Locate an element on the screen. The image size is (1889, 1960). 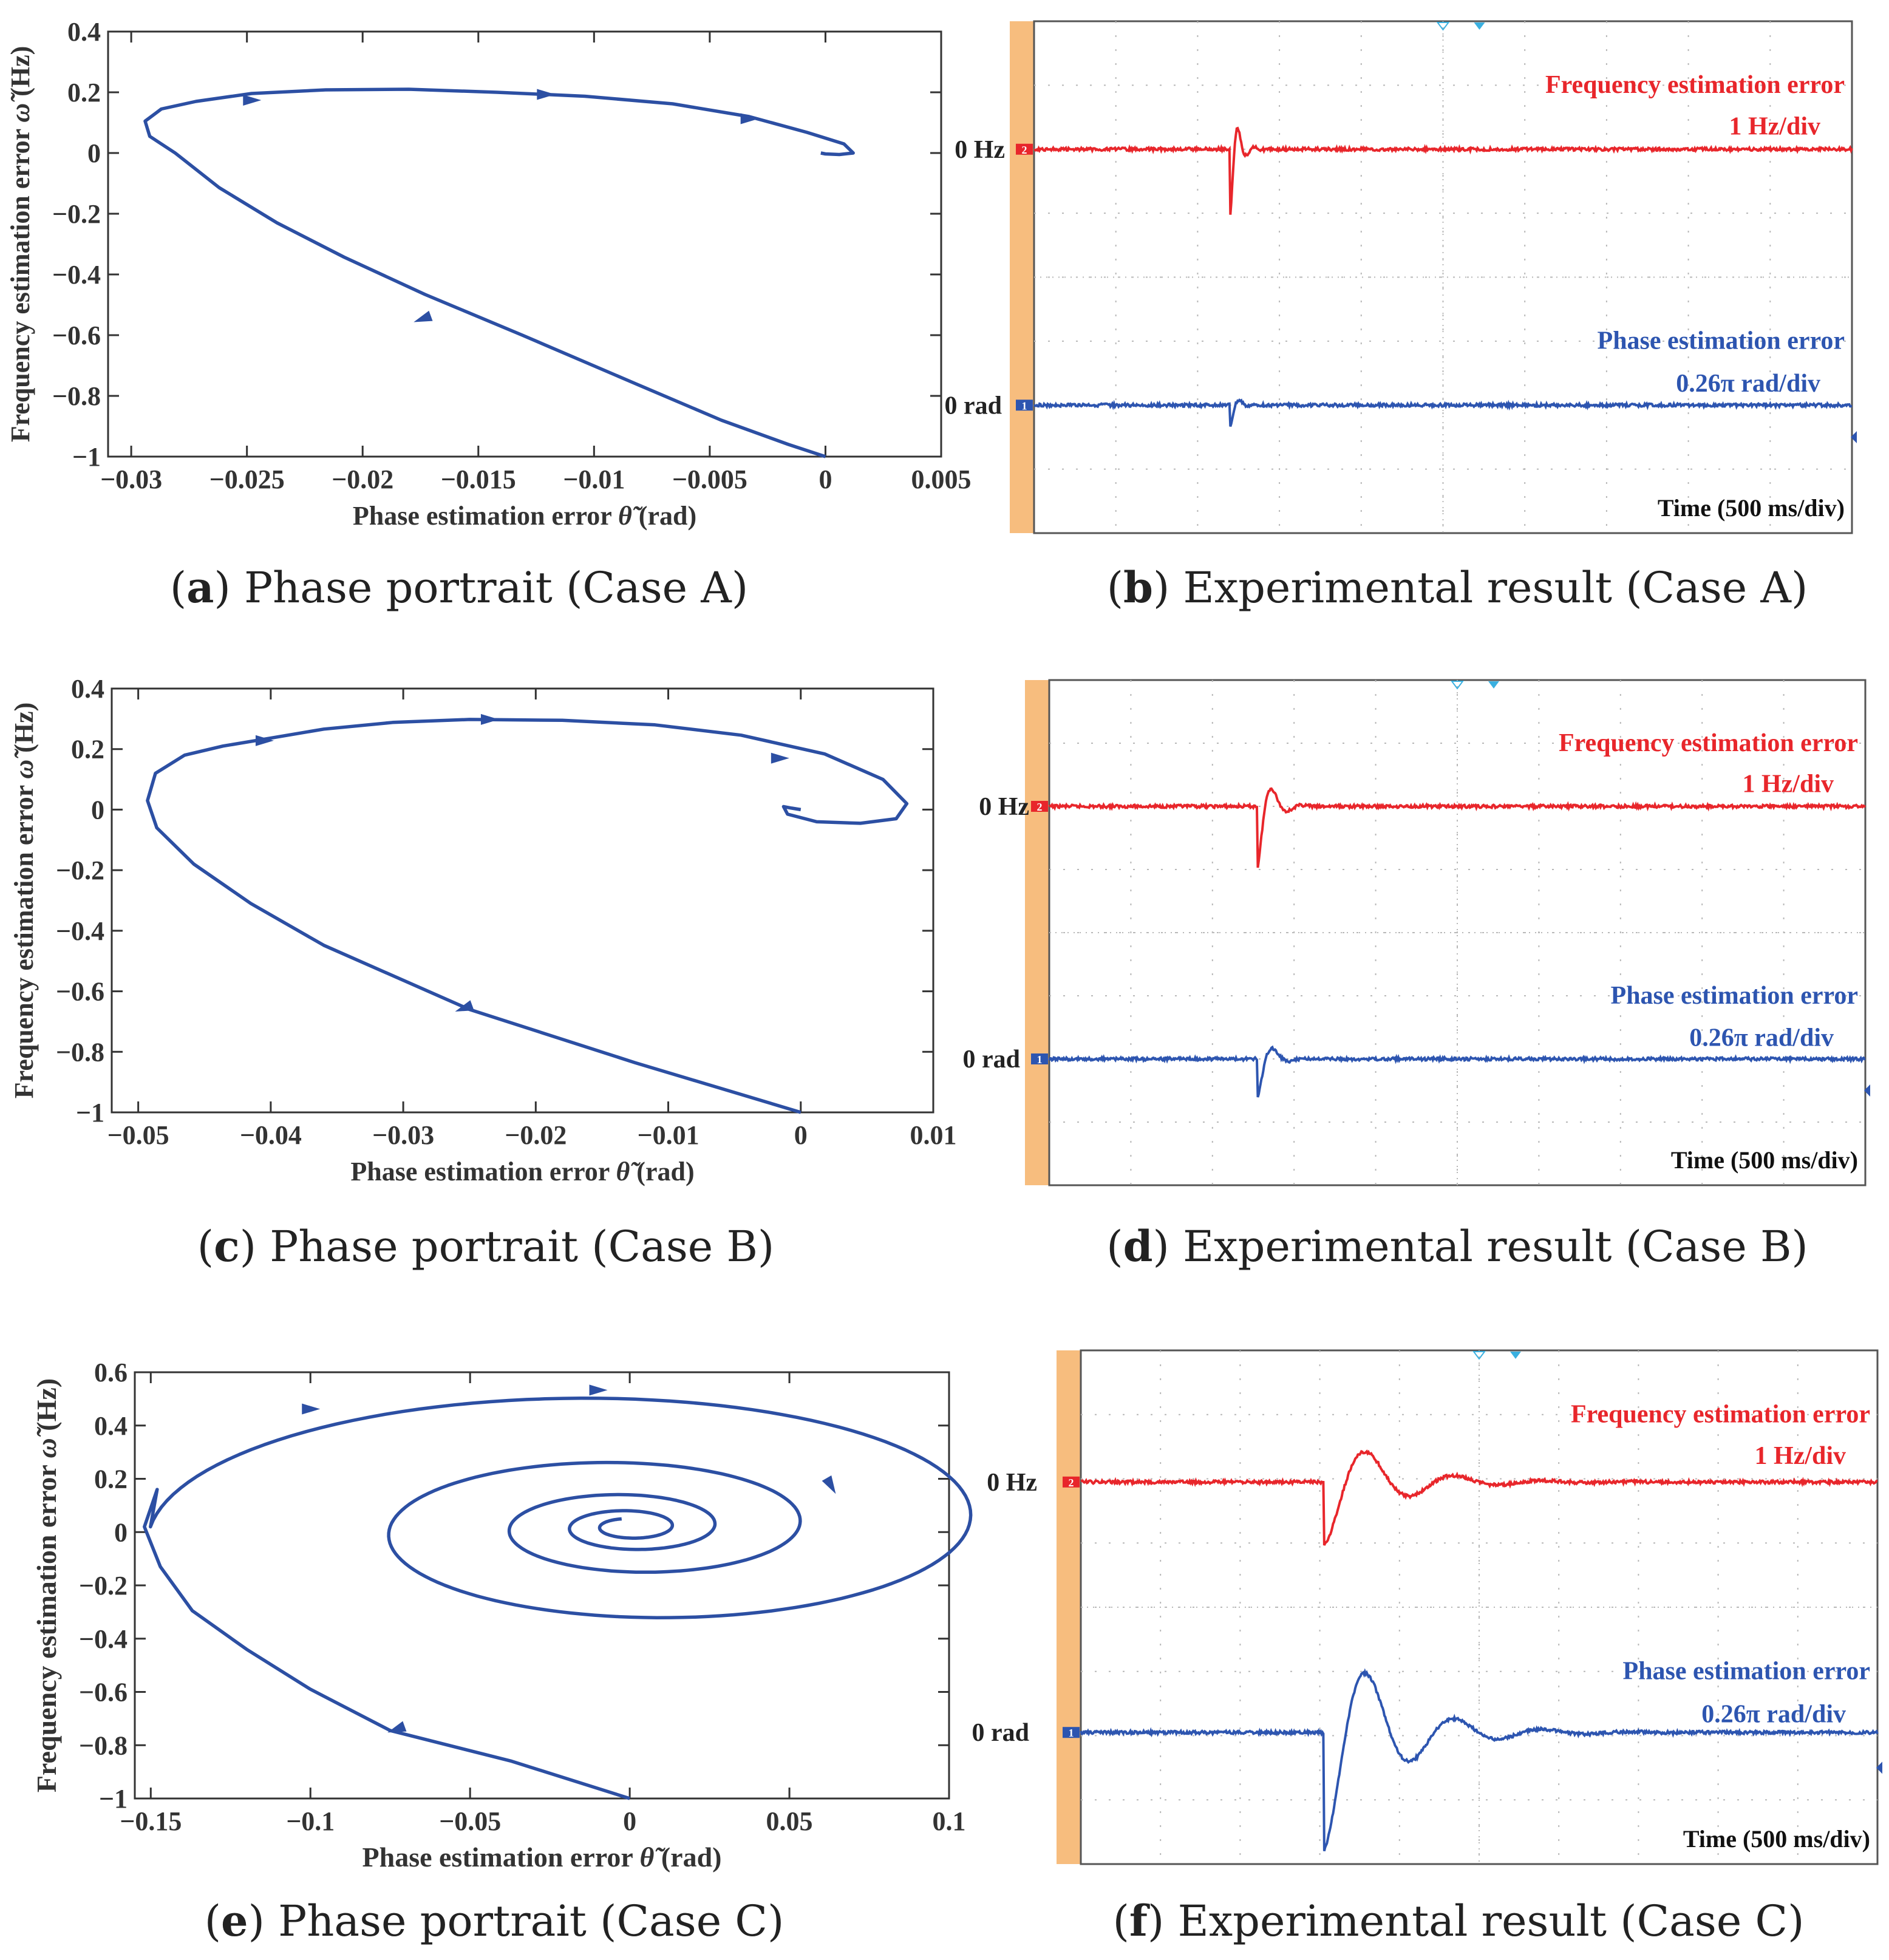
x-tick-label: −0.015 is located at coordinates (478, 479).